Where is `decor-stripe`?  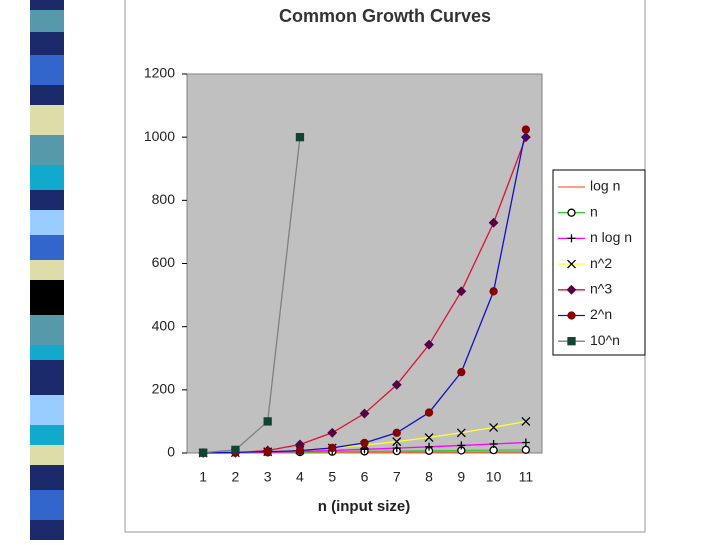
decor-stripe is located at coordinates (47, 270).